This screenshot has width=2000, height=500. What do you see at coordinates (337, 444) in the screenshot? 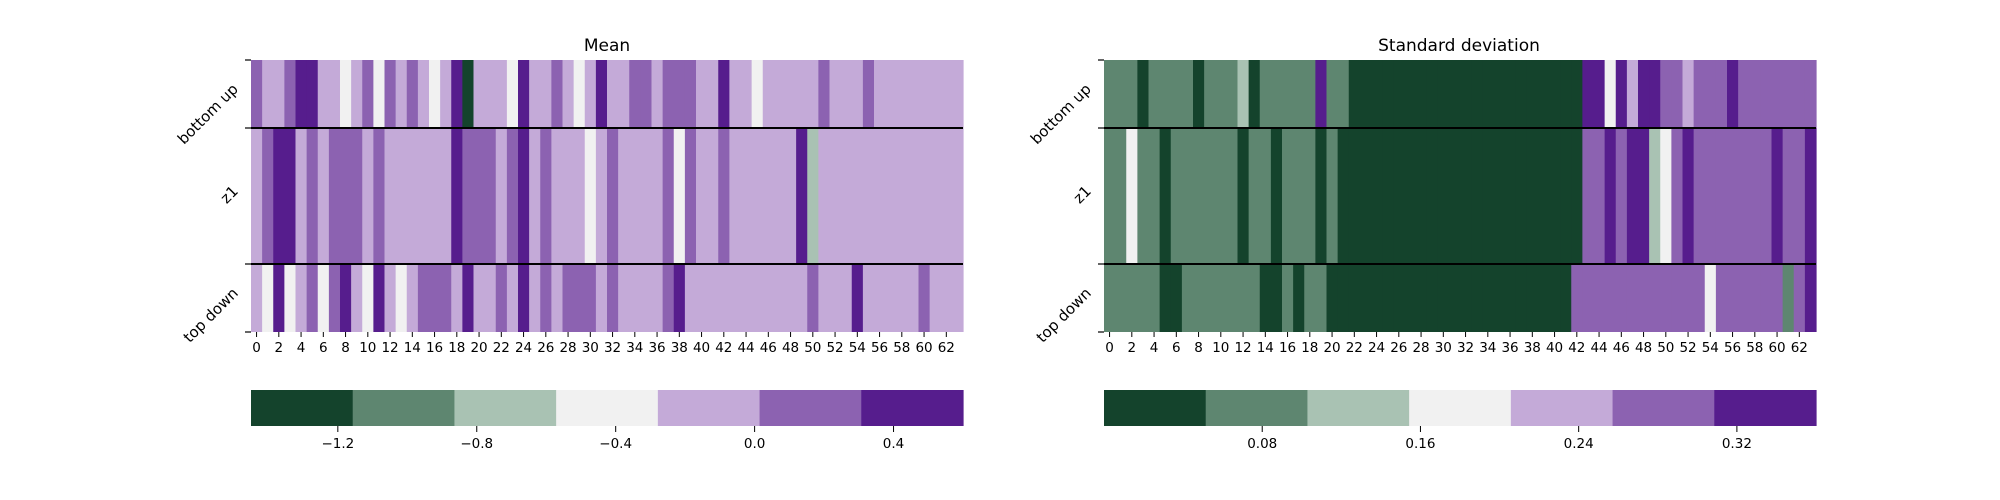
I see `colorbar-tick-label: −1.2` at bounding box center [337, 444].